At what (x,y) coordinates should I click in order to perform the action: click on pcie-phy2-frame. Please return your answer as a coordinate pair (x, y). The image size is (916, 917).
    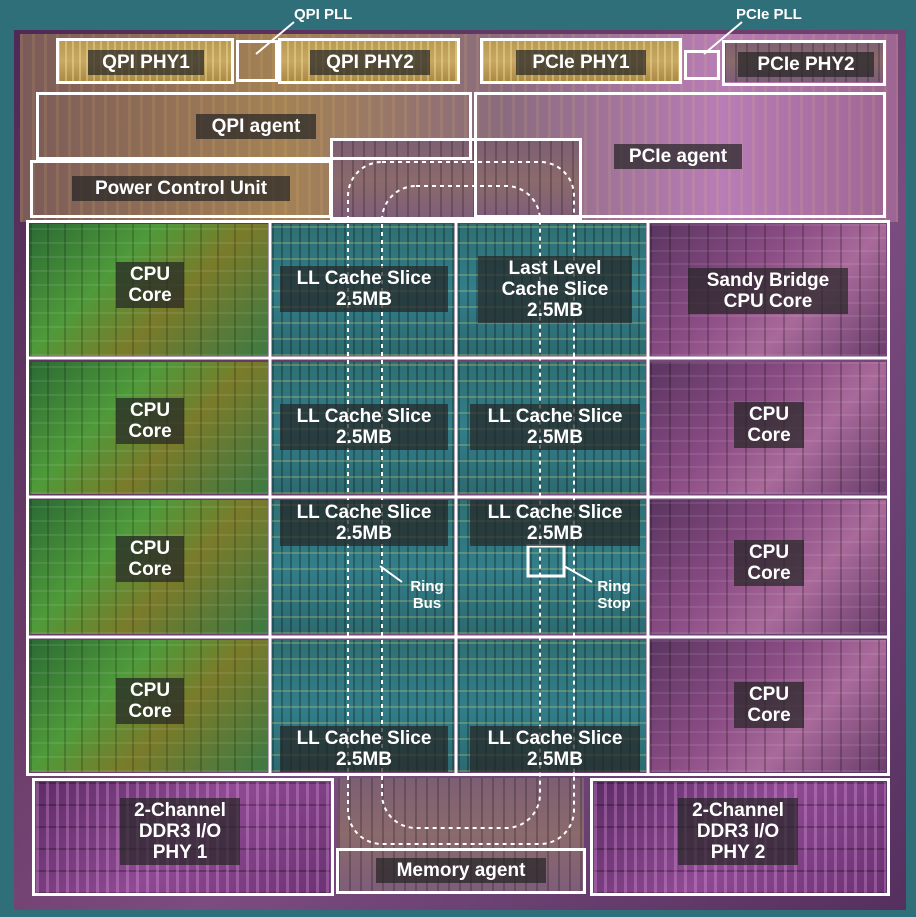
    Looking at the image, I should click on (804, 63).